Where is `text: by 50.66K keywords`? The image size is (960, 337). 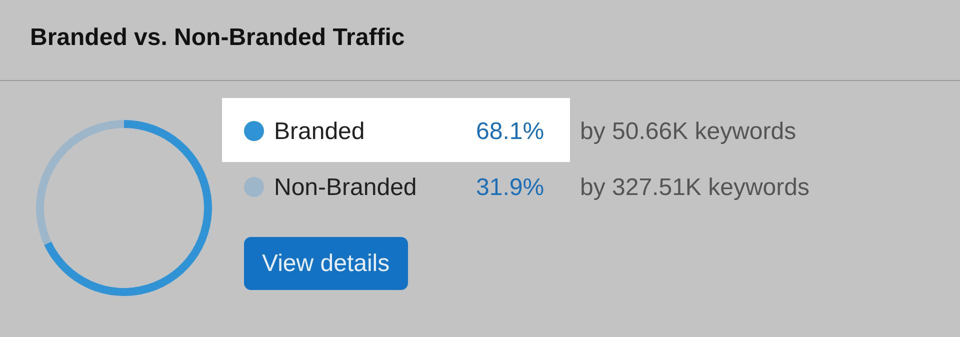 text: by 50.66K keywords is located at coordinates (688, 132).